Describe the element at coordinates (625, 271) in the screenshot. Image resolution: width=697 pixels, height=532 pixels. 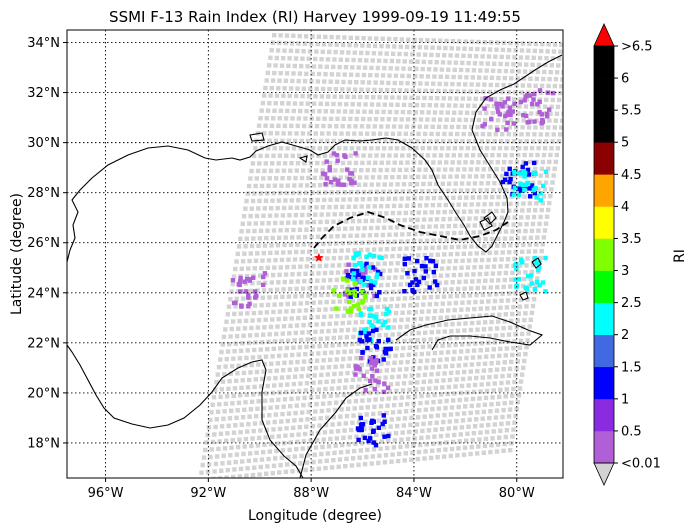
I see `colorbar-tick-label: 3` at that location.